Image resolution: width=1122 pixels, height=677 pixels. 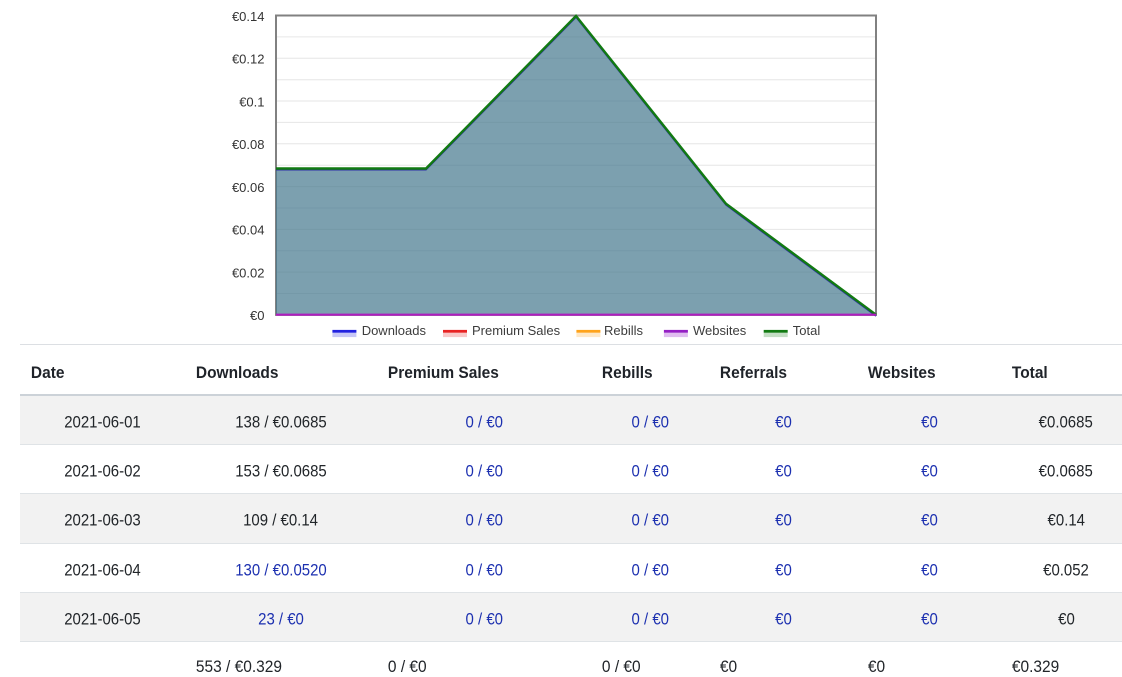 What do you see at coordinates (248, 187) in the screenshot?
I see `svg-text: €0.06` at bounding box center [248, 187].